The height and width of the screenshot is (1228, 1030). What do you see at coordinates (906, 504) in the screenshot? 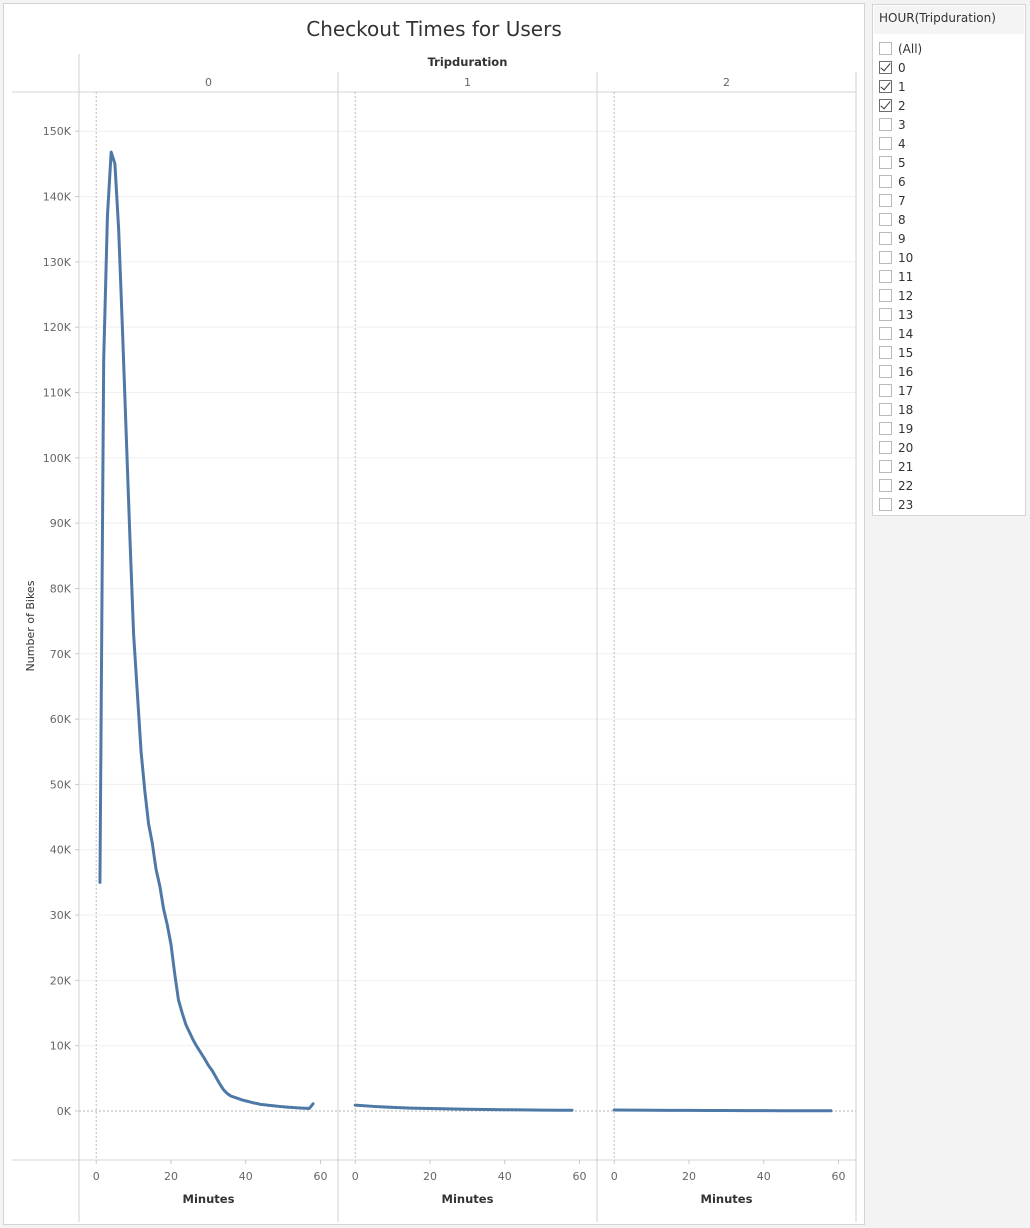
I see `filter-item-label: 23` at bounding box center [906, 504].